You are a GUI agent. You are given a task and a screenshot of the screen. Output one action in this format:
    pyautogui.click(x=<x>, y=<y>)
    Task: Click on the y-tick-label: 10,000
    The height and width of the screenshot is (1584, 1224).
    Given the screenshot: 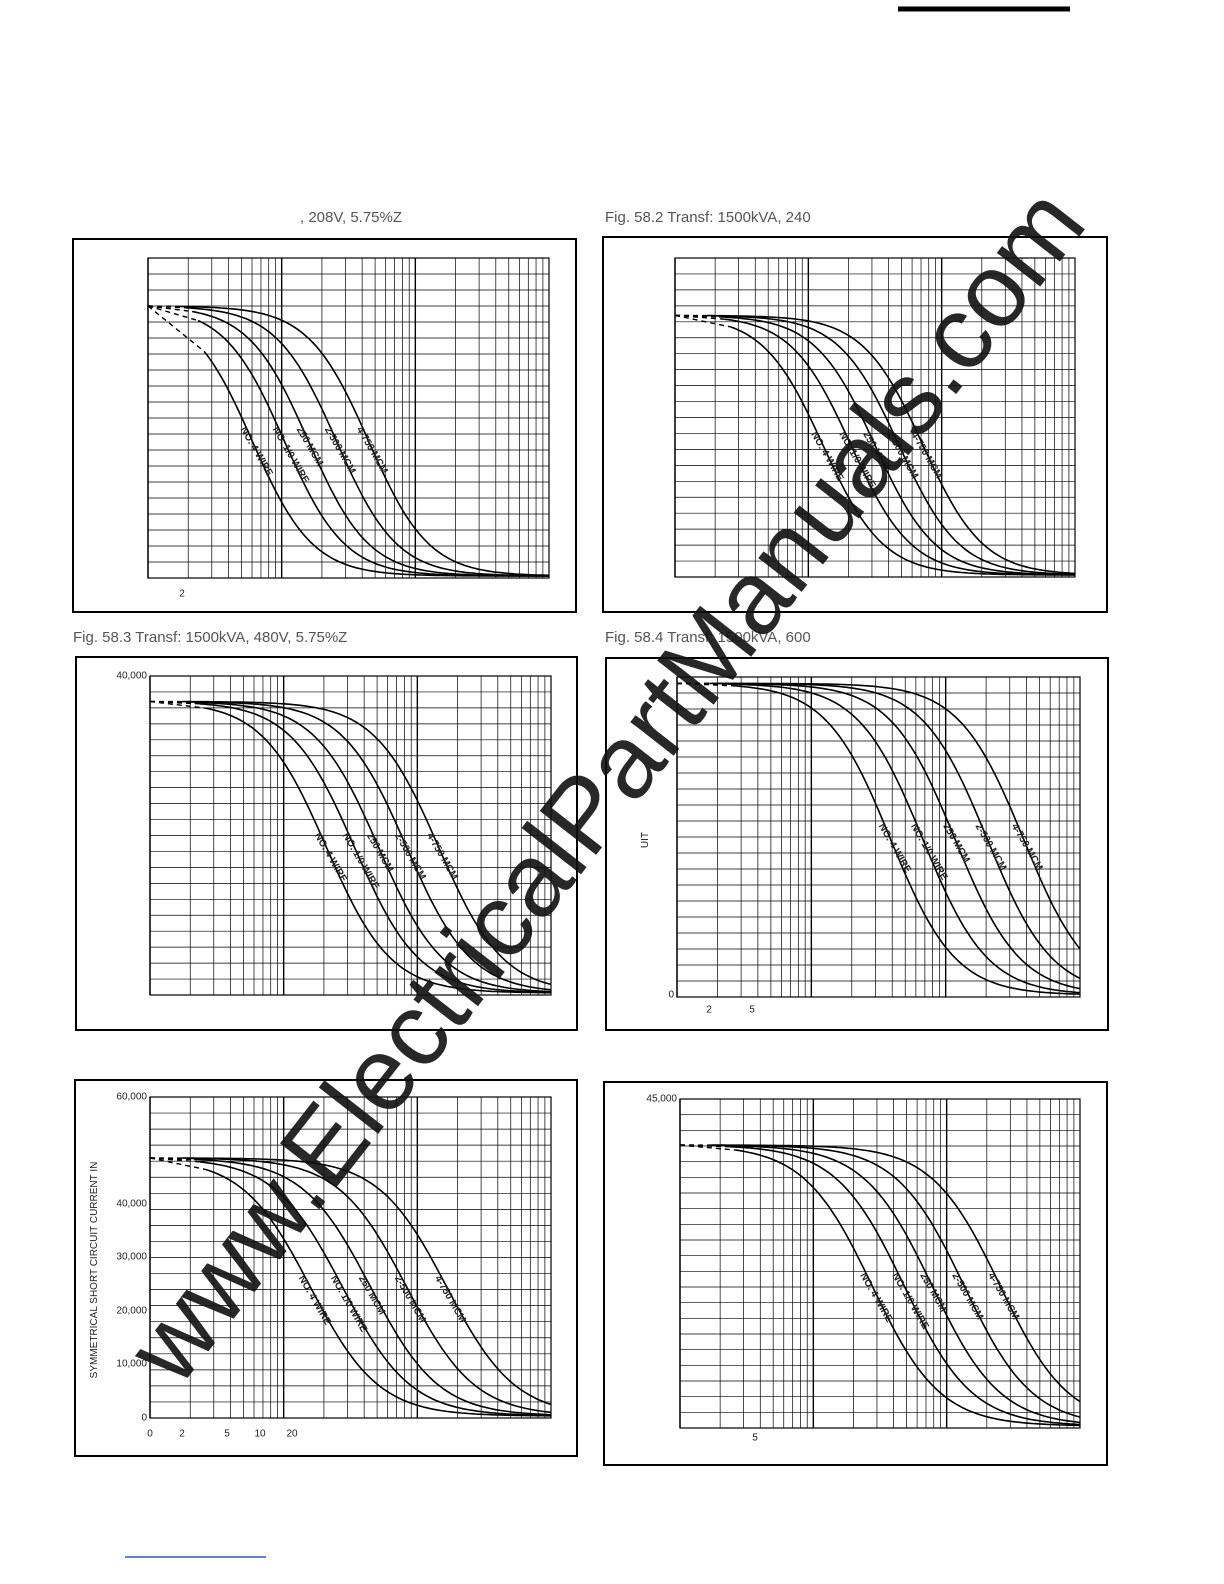 What is the action you would take?
    pyautogui.click(x=131, y=1364)
    